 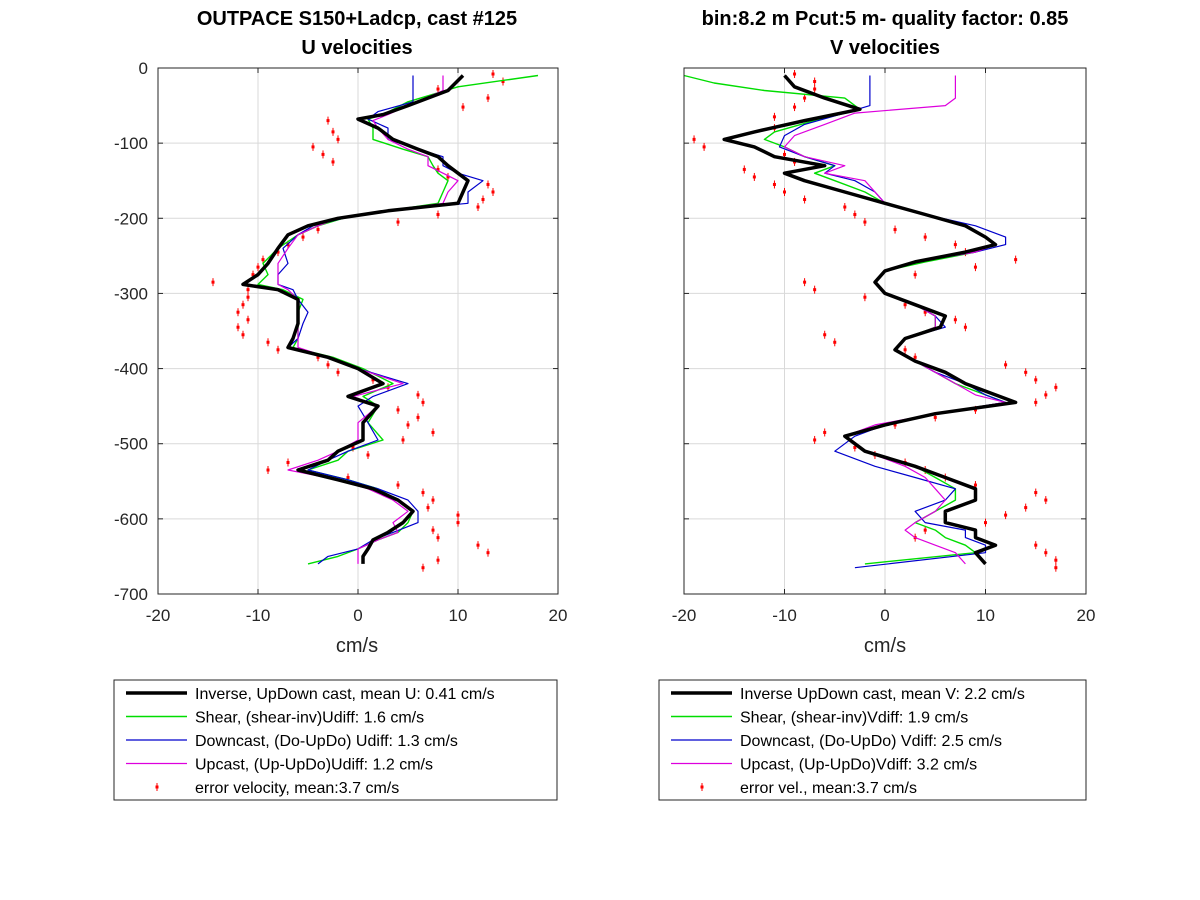 I want to click on u-x-tick-label: -10, so click(x=258, y=615).